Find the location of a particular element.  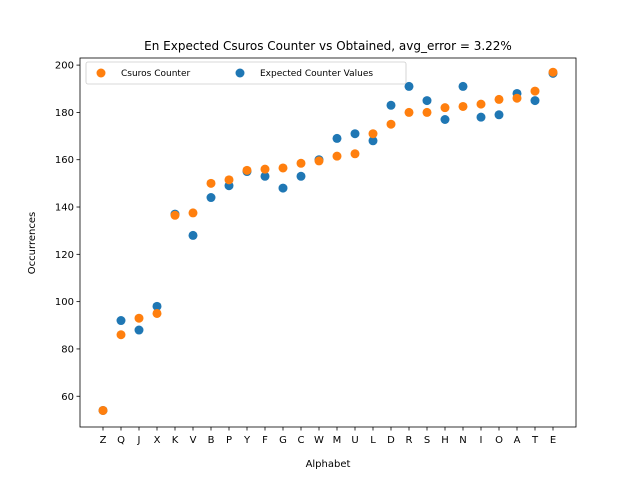

point-csuros-counter-u is located at coordinates (355, 154).